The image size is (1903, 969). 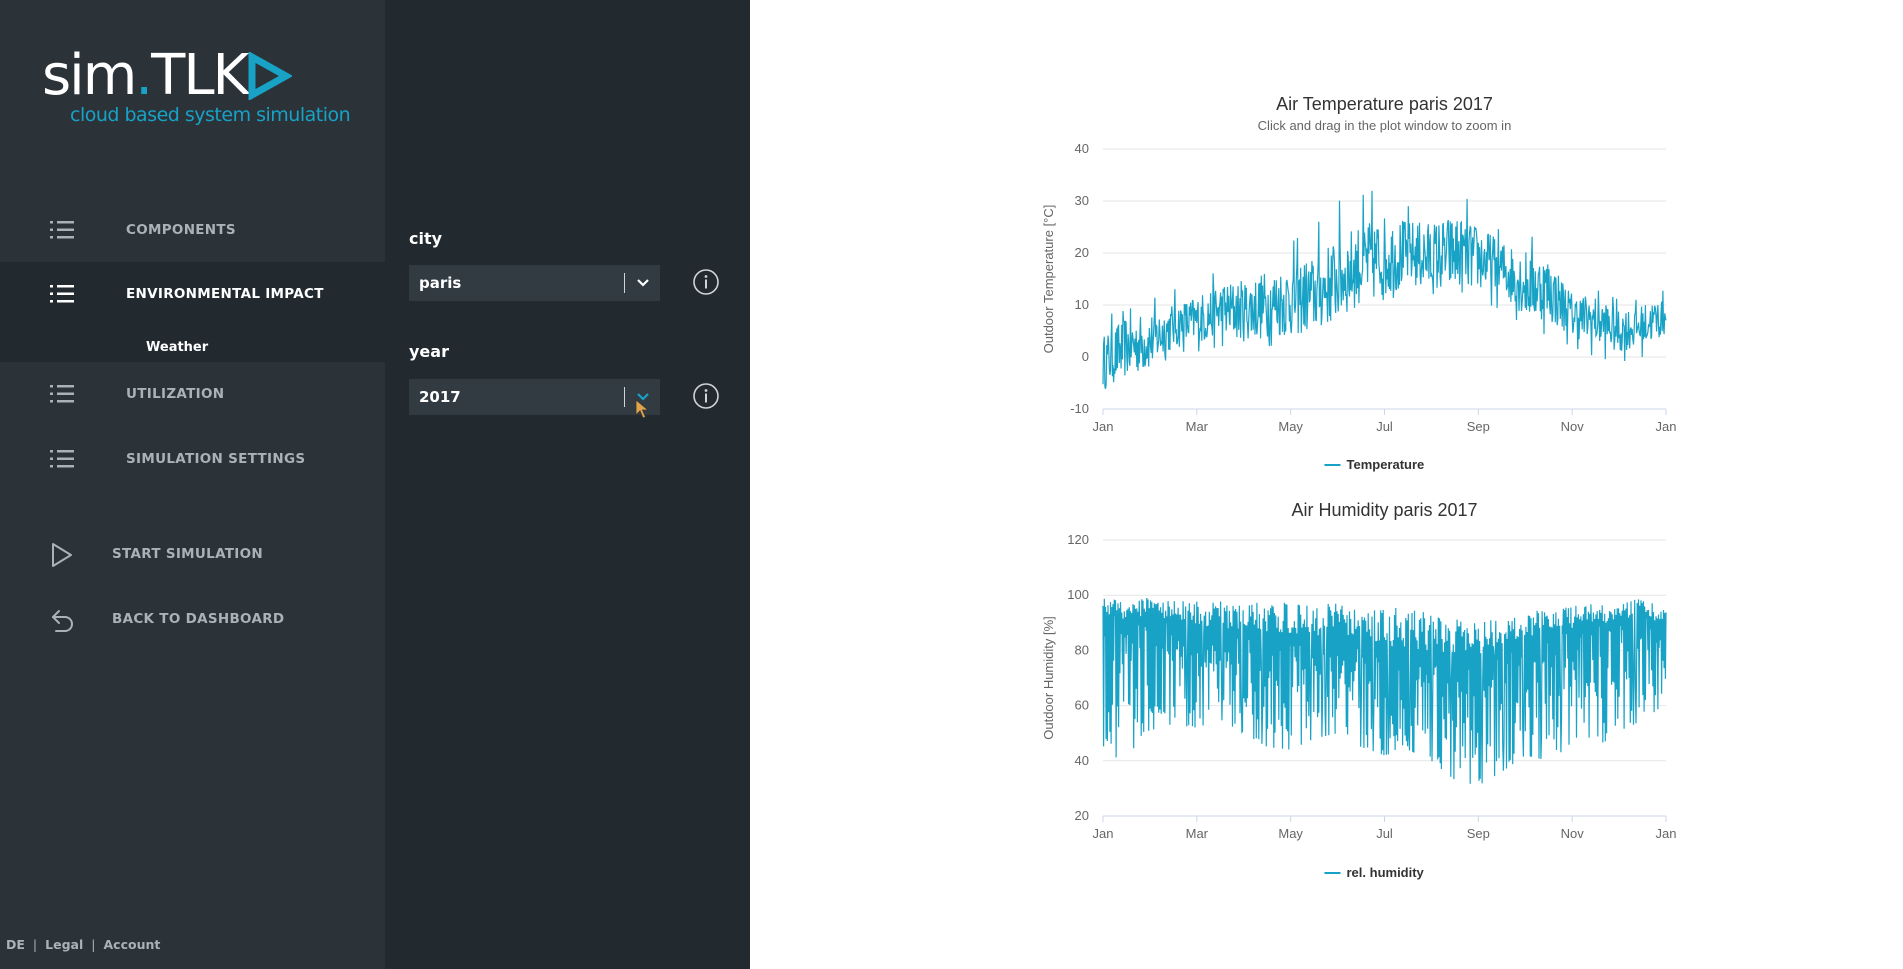 I want to click on series-line-temperature, so click(x=1384, y=289).